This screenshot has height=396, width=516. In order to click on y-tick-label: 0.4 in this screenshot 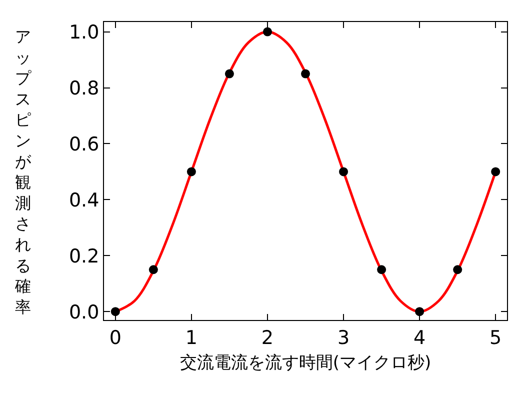, I will do `click(84, 200)`.